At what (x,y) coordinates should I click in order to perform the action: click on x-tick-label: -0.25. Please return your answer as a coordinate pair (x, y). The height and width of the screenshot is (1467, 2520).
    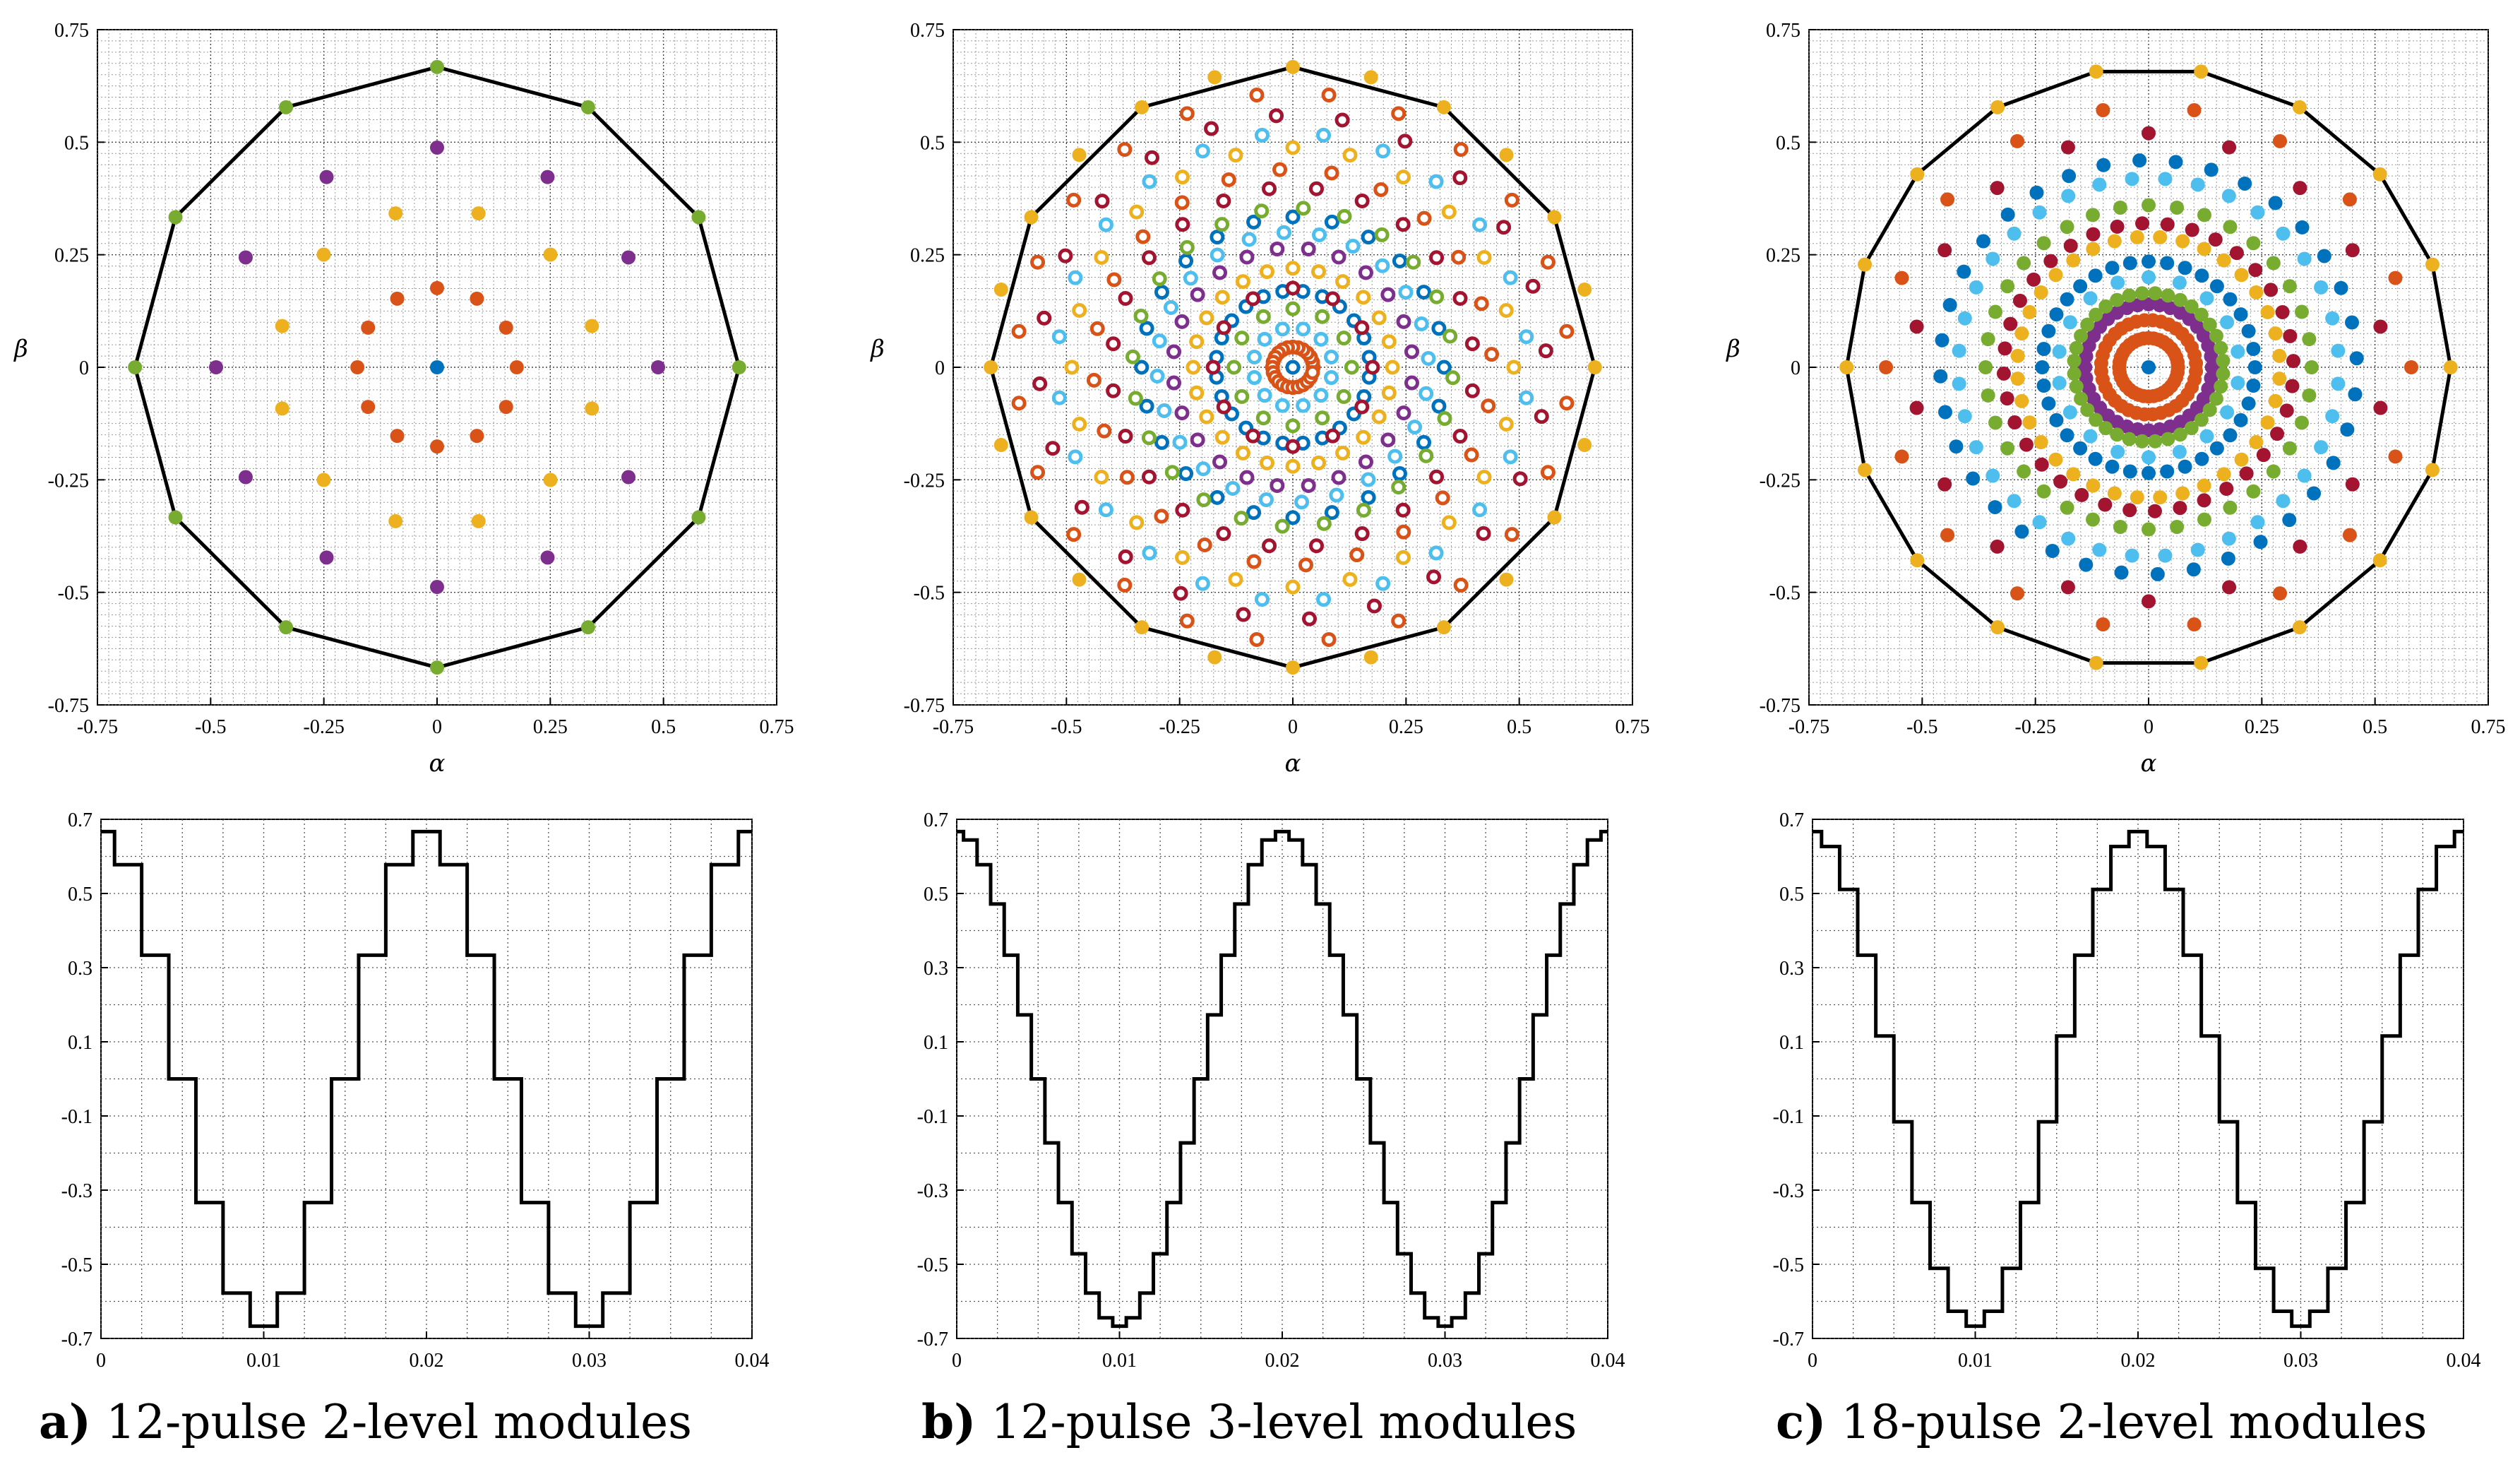
    Looking at the image, I should click on (1180, 727).